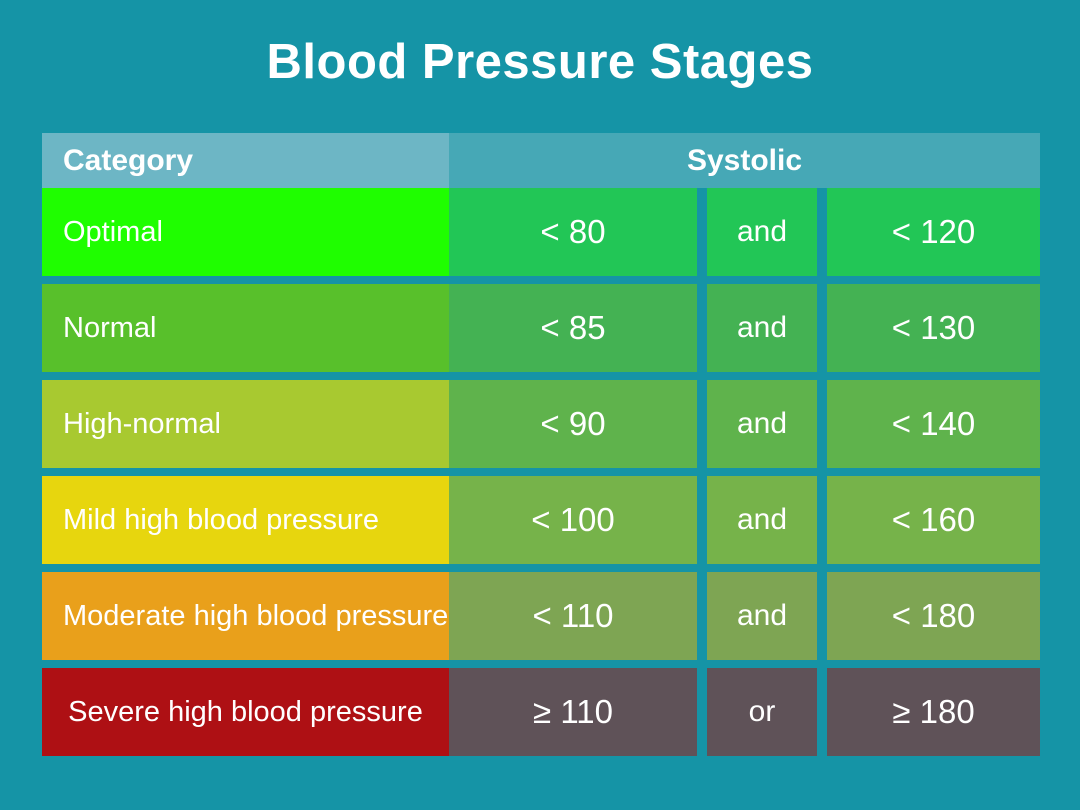 The image size is (1080, 810). What do you see at coordinates (933, 616) in the screenshot?
I see `value-high-cell: < 180` at bounding box center [933, 616].